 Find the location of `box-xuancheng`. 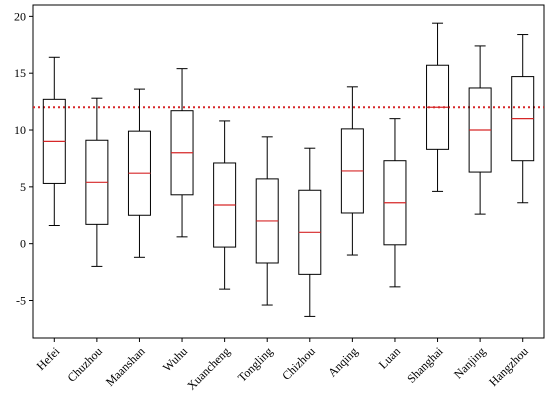

box-xuancheng is located at coordinates (225, 205).